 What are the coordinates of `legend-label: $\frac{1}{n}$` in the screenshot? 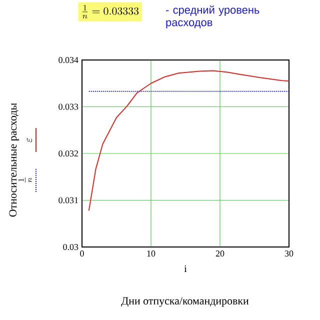 It's located at (25, 180).